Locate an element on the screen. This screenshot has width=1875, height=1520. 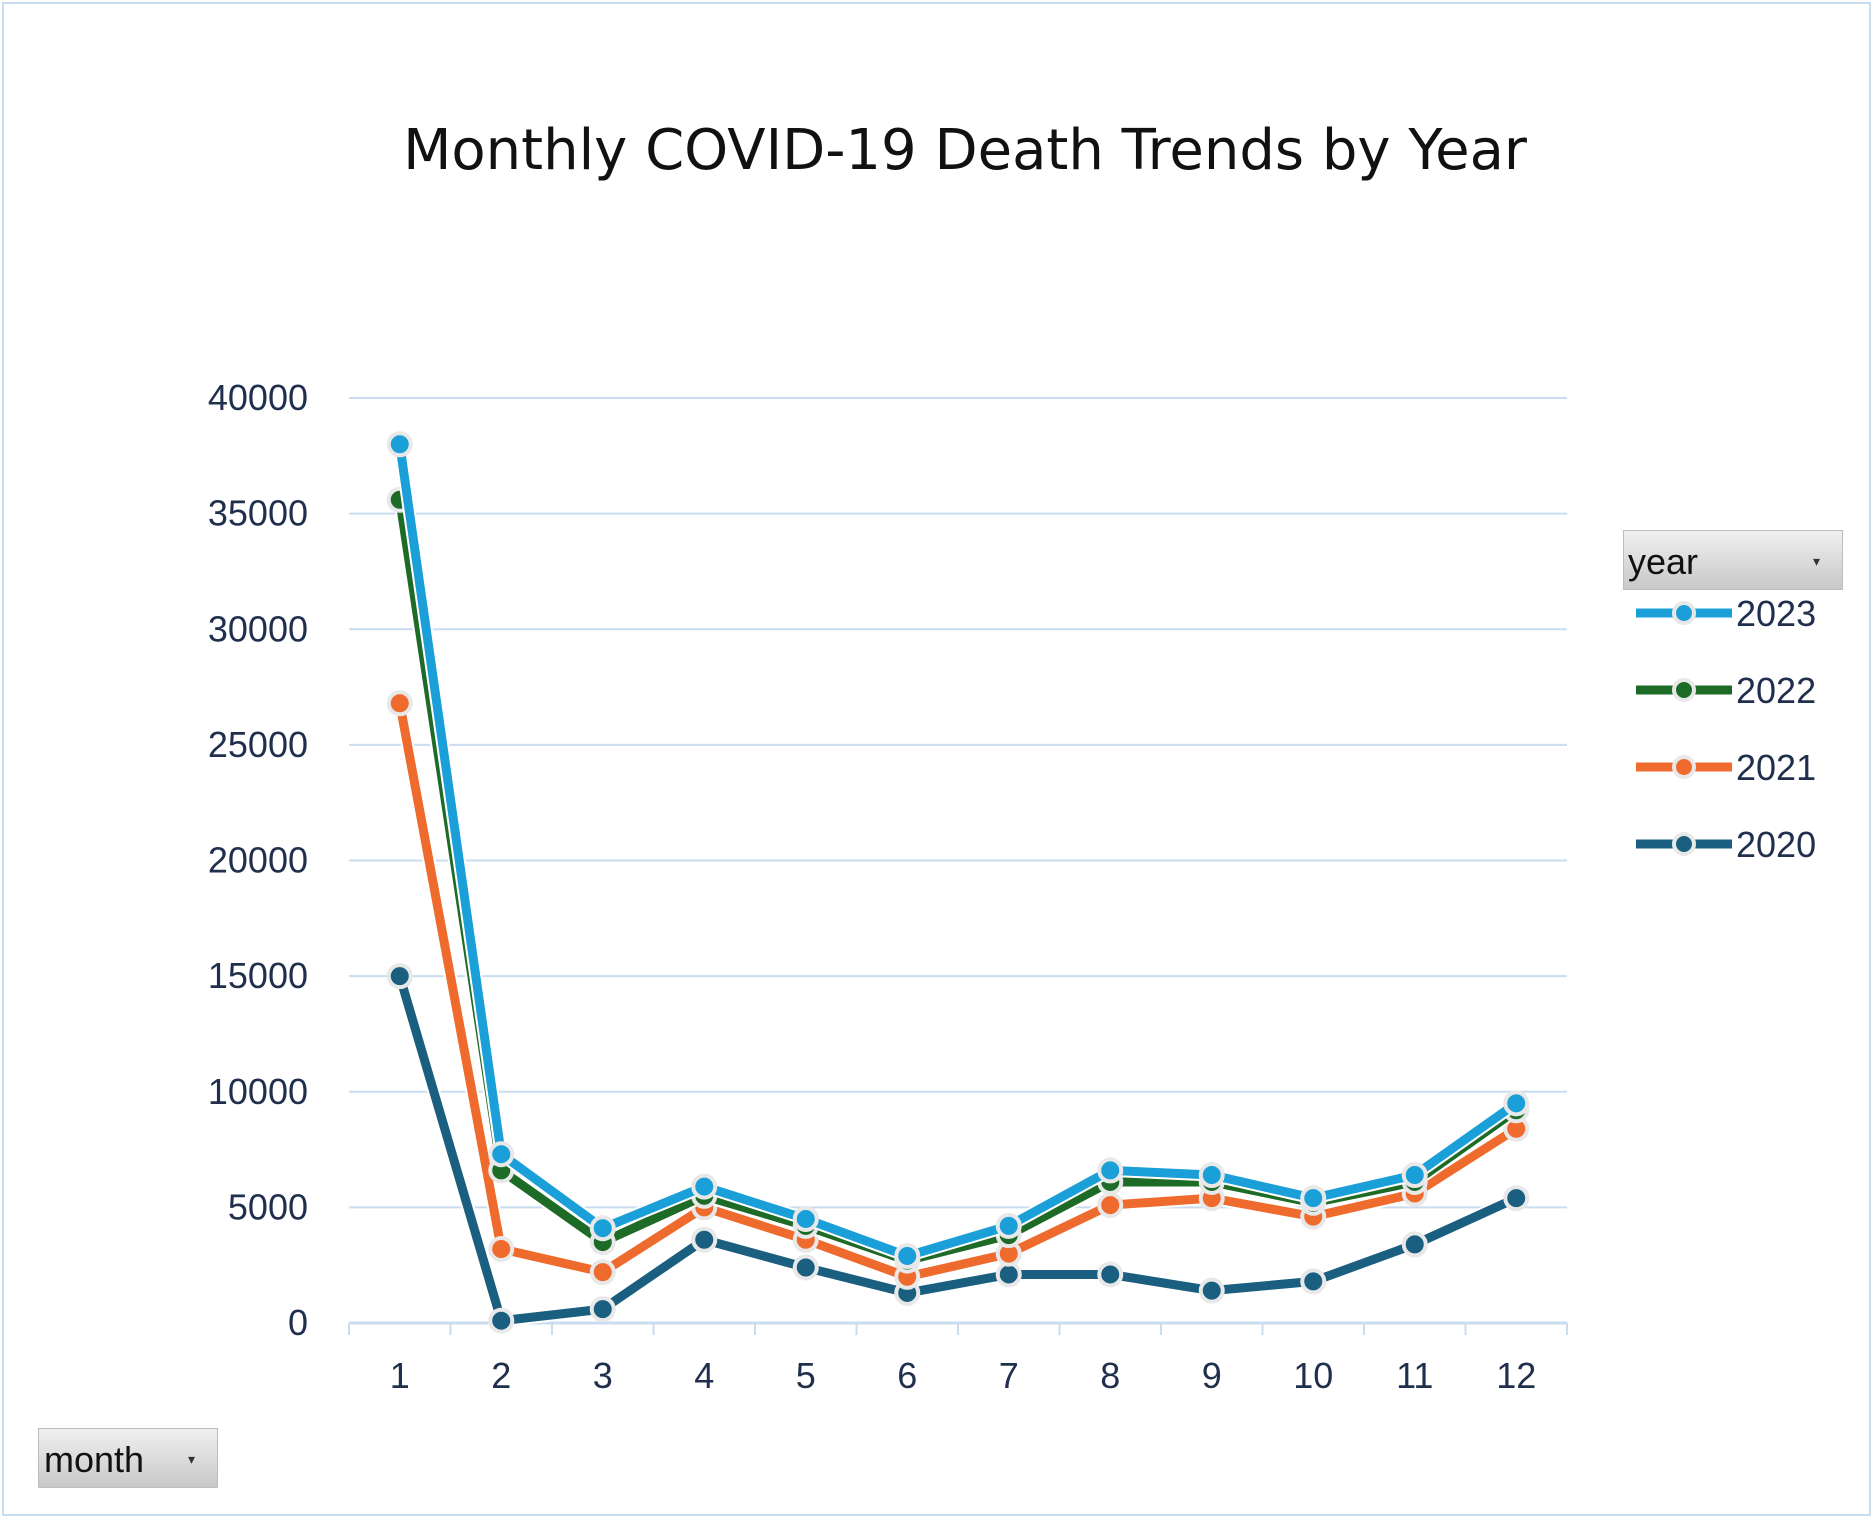
x-tick-label: 6 is located at coordinates (907, 1375).